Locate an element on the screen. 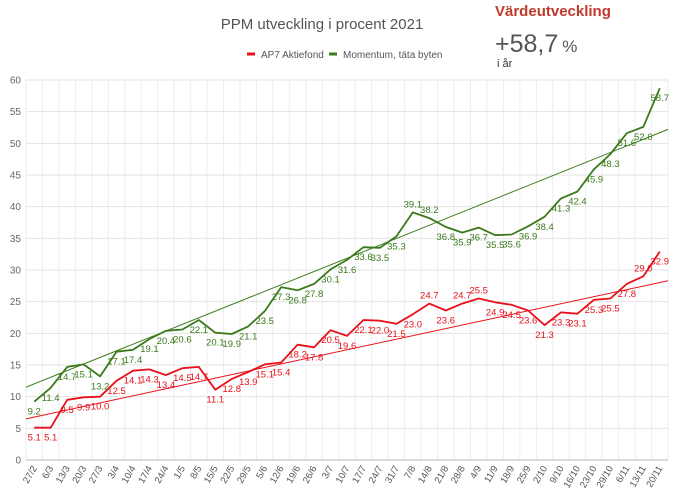  data-label-0: 24.5 is located at coordinates (511, 315).